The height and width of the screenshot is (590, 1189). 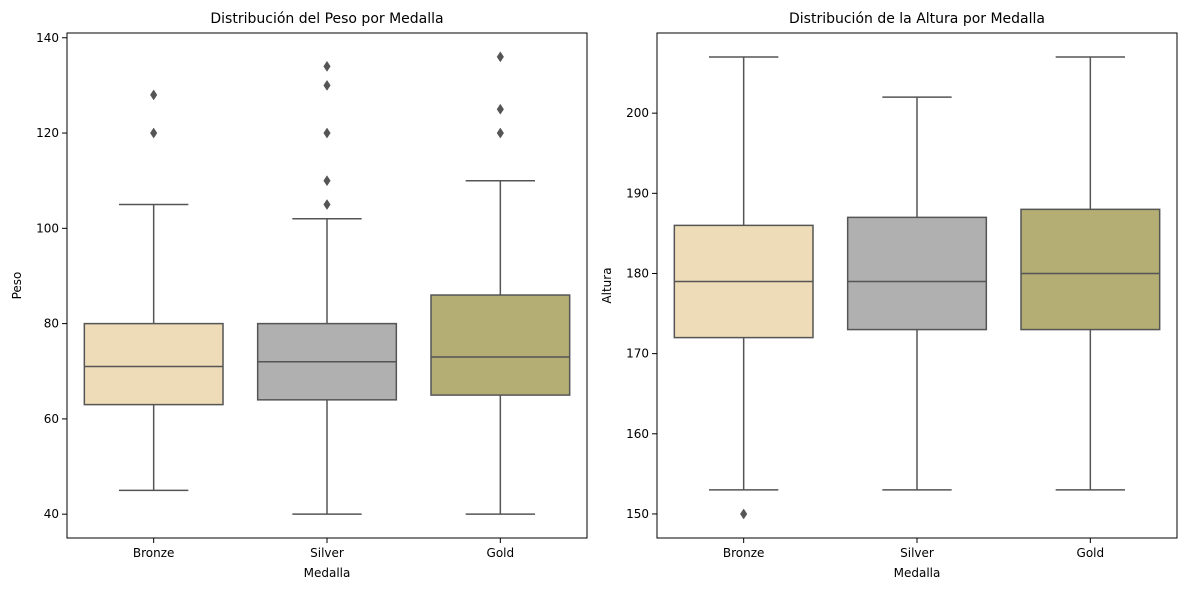 I want to click on y-tick-label: 100, so click(x=47, y=228).